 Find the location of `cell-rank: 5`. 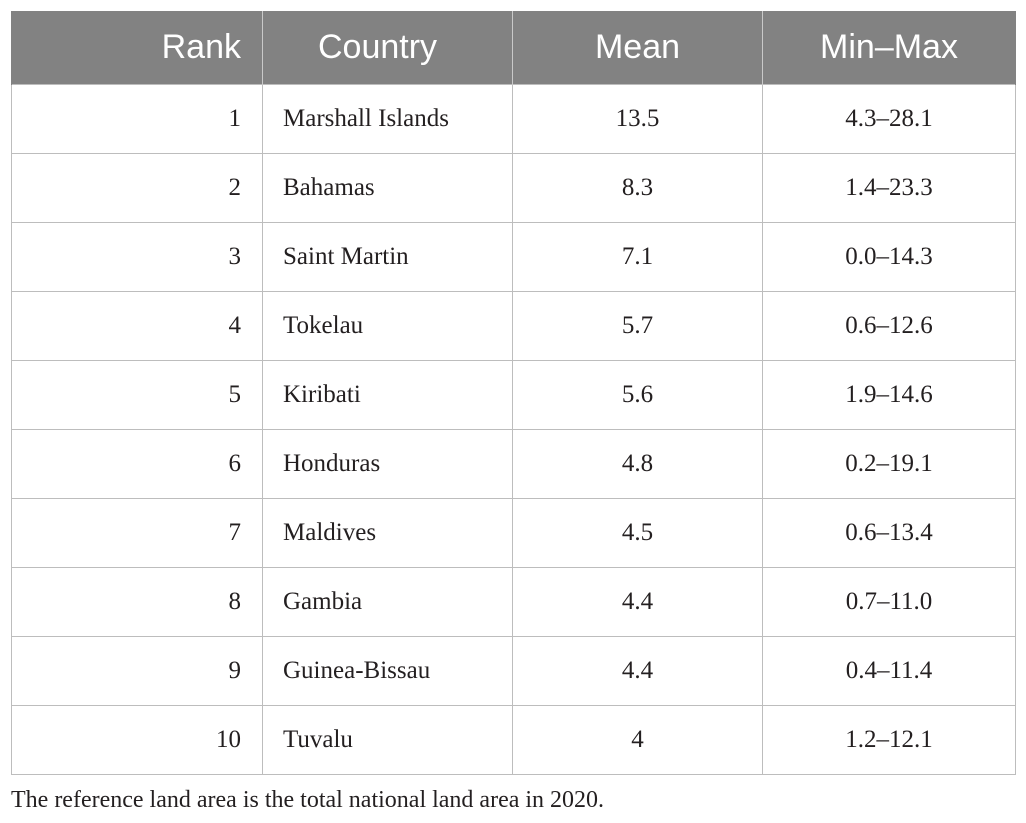

cell-rank: 5 is located at coordinates (137, 394).